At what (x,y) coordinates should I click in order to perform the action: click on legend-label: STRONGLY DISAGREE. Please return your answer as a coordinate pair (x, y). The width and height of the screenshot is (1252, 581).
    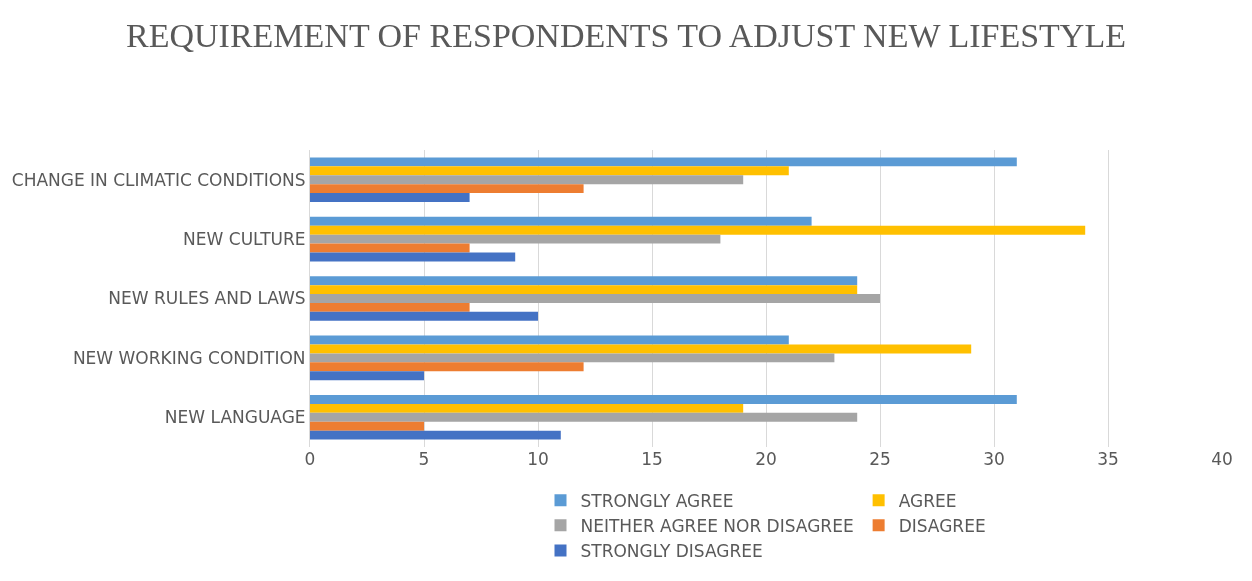
    Looking at the image, I should click on (671, 551).